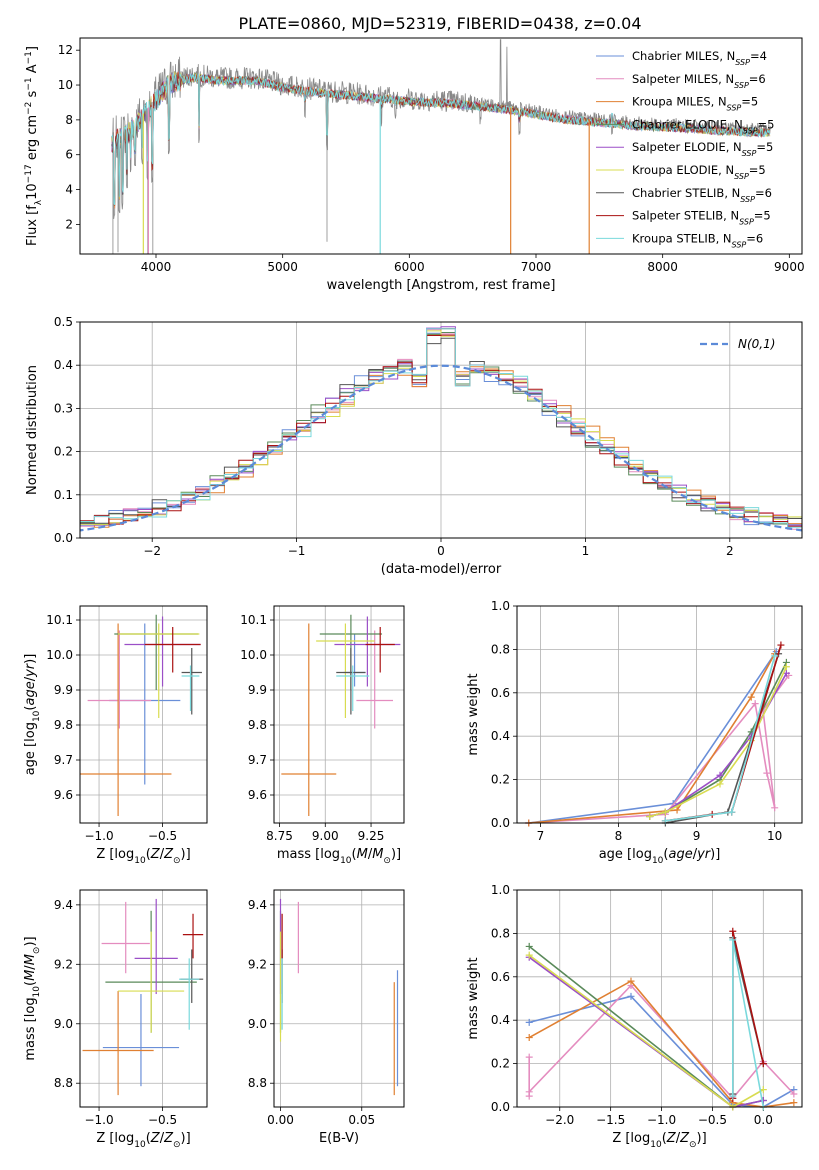 Image resolution: width=819 pixels, height=1170 pixels. What do you see at coordinates (32, 998) in the screenshot?
I see `y-axis-label: mass [log10(M/M⊙)]` at bounding box center [32, 998].